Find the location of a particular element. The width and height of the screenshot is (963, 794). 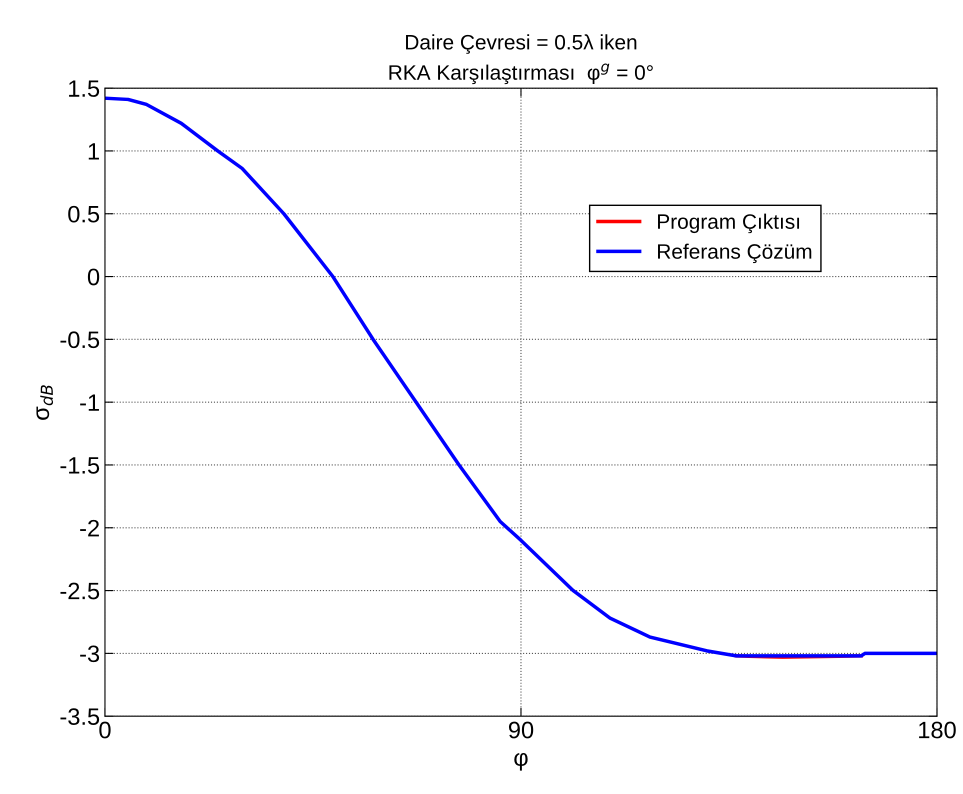

x-axis-title: φ is located at coordinates (521, 761).